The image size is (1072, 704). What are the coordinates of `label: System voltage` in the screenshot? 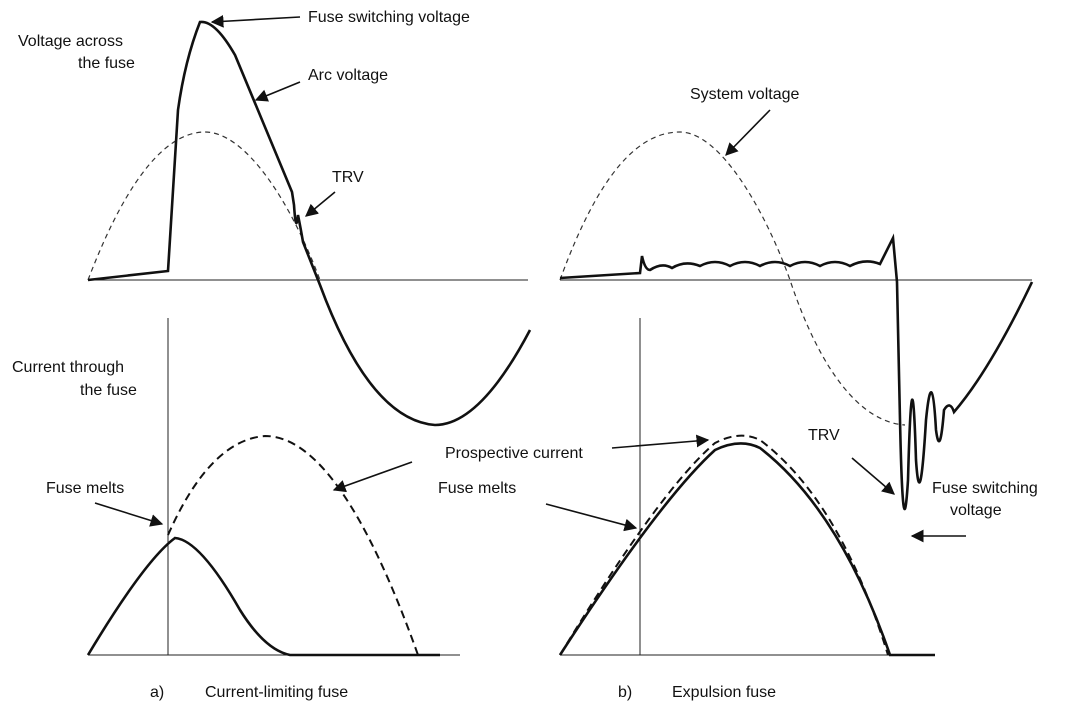 It's located at (744, 94).